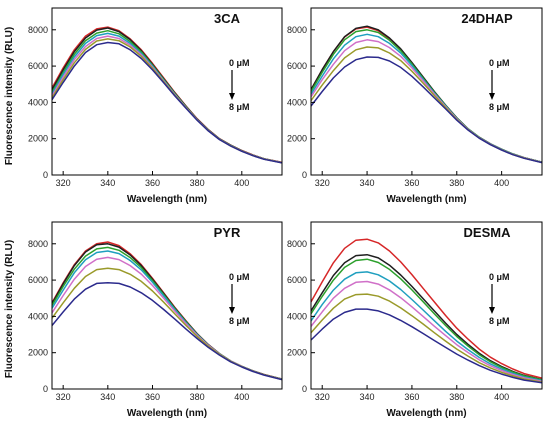 This screenshot has width=550, height=433. Describe the element at coordinates (297, 316) in the screenshot. I see `chart-3-y-tick-label-2: 4000` at that location.